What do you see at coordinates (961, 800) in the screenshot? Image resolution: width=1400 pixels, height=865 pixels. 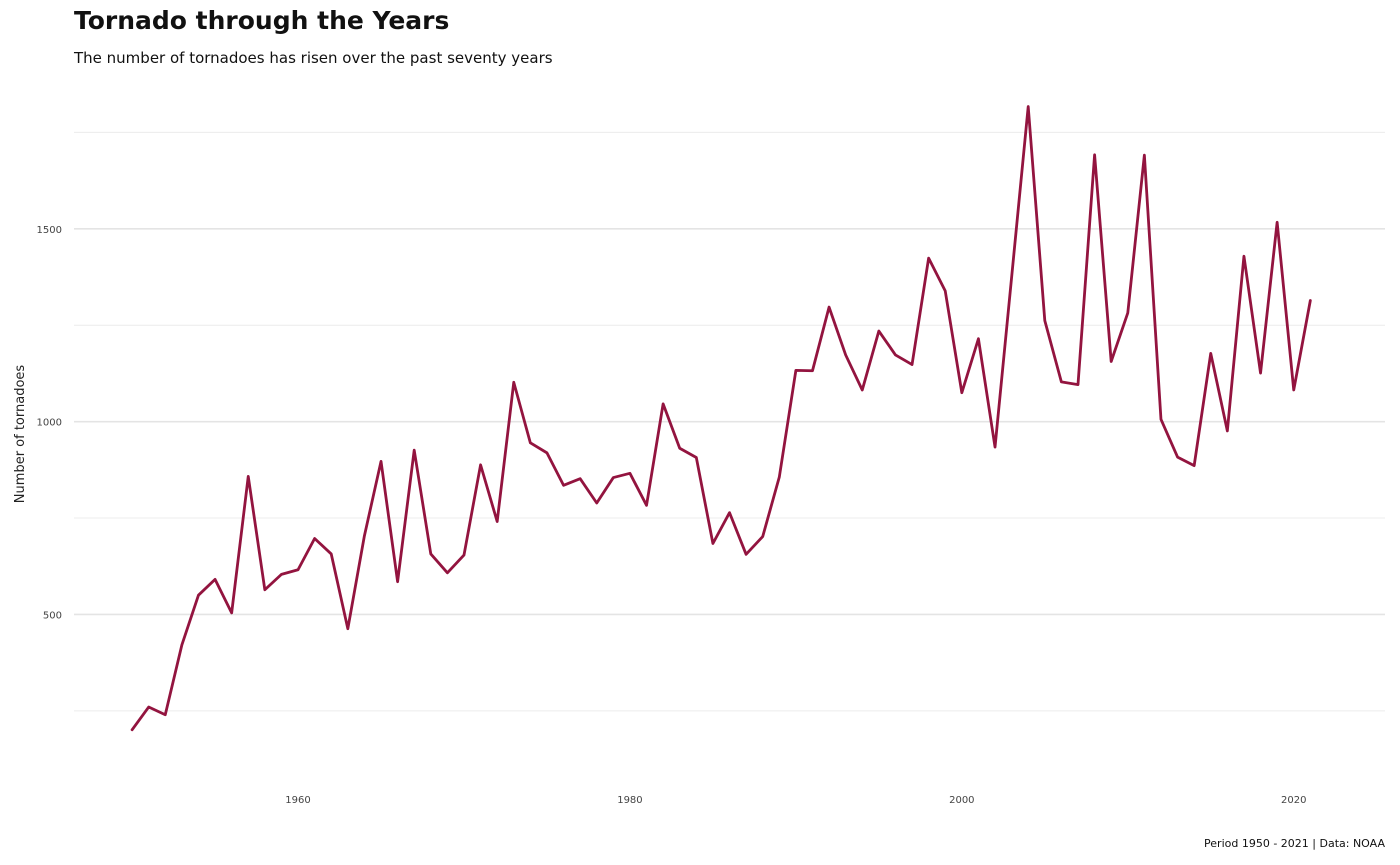 I see `x-tick-label: 2000` at bounding box center [961, 800].